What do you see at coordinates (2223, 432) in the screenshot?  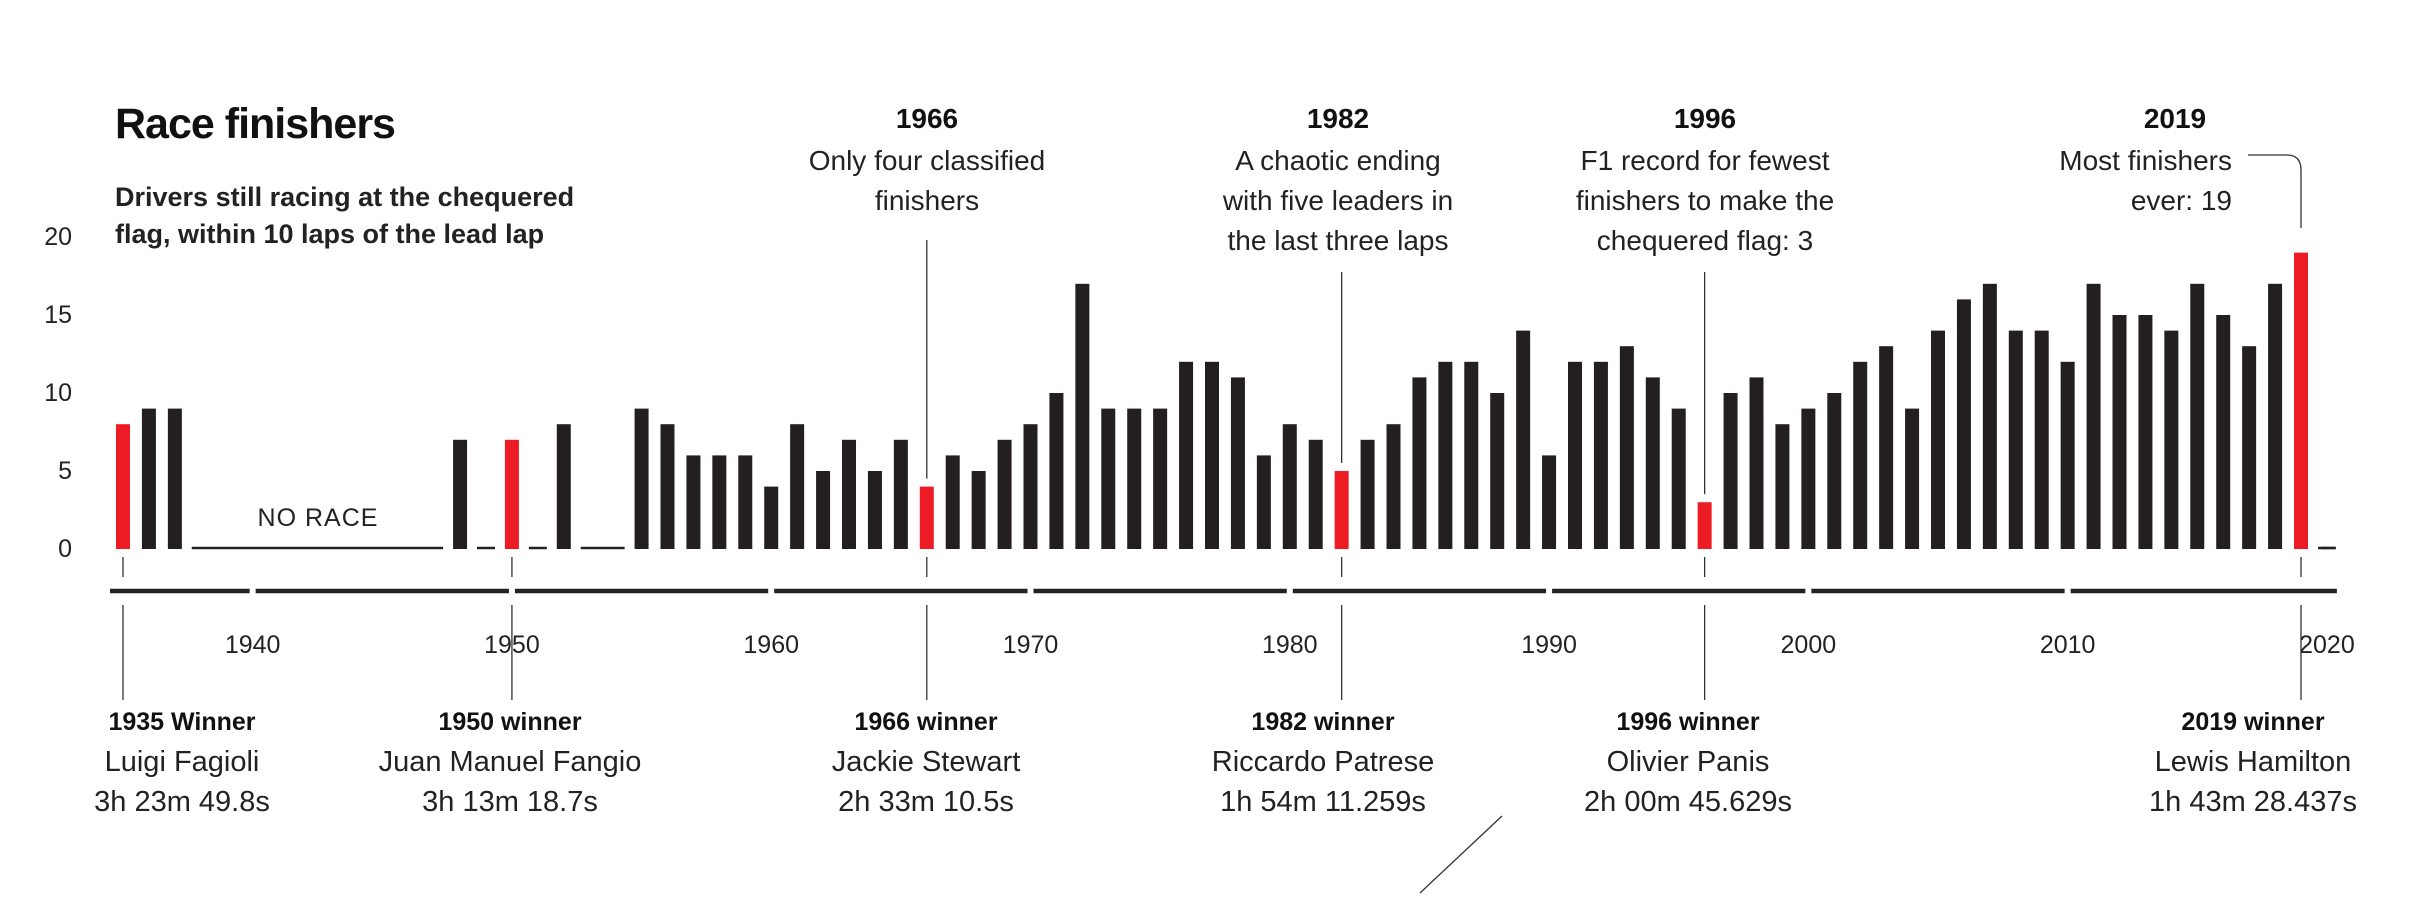 I see `bar-2016` at bounding box center [2223, 432].